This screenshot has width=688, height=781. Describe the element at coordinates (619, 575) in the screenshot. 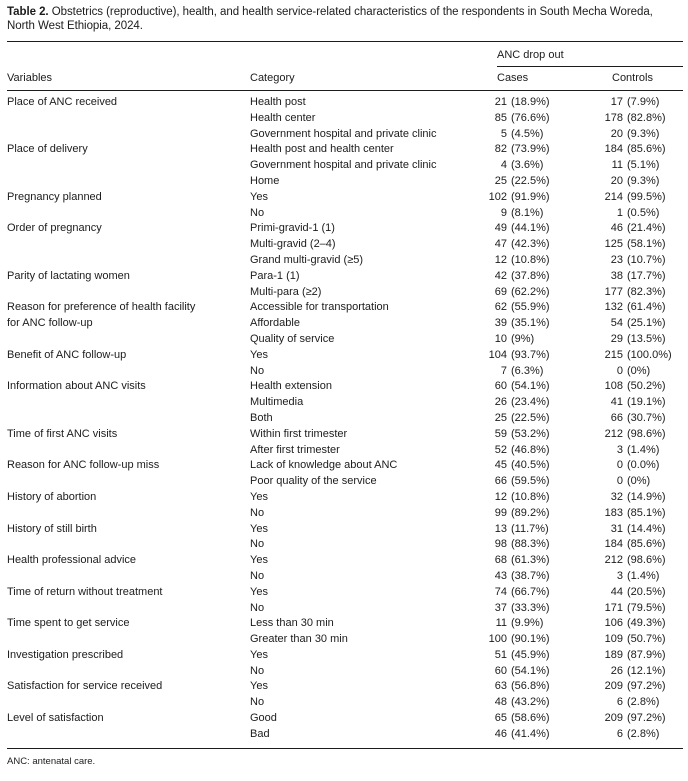

I see `controls-count: 3` at that location.